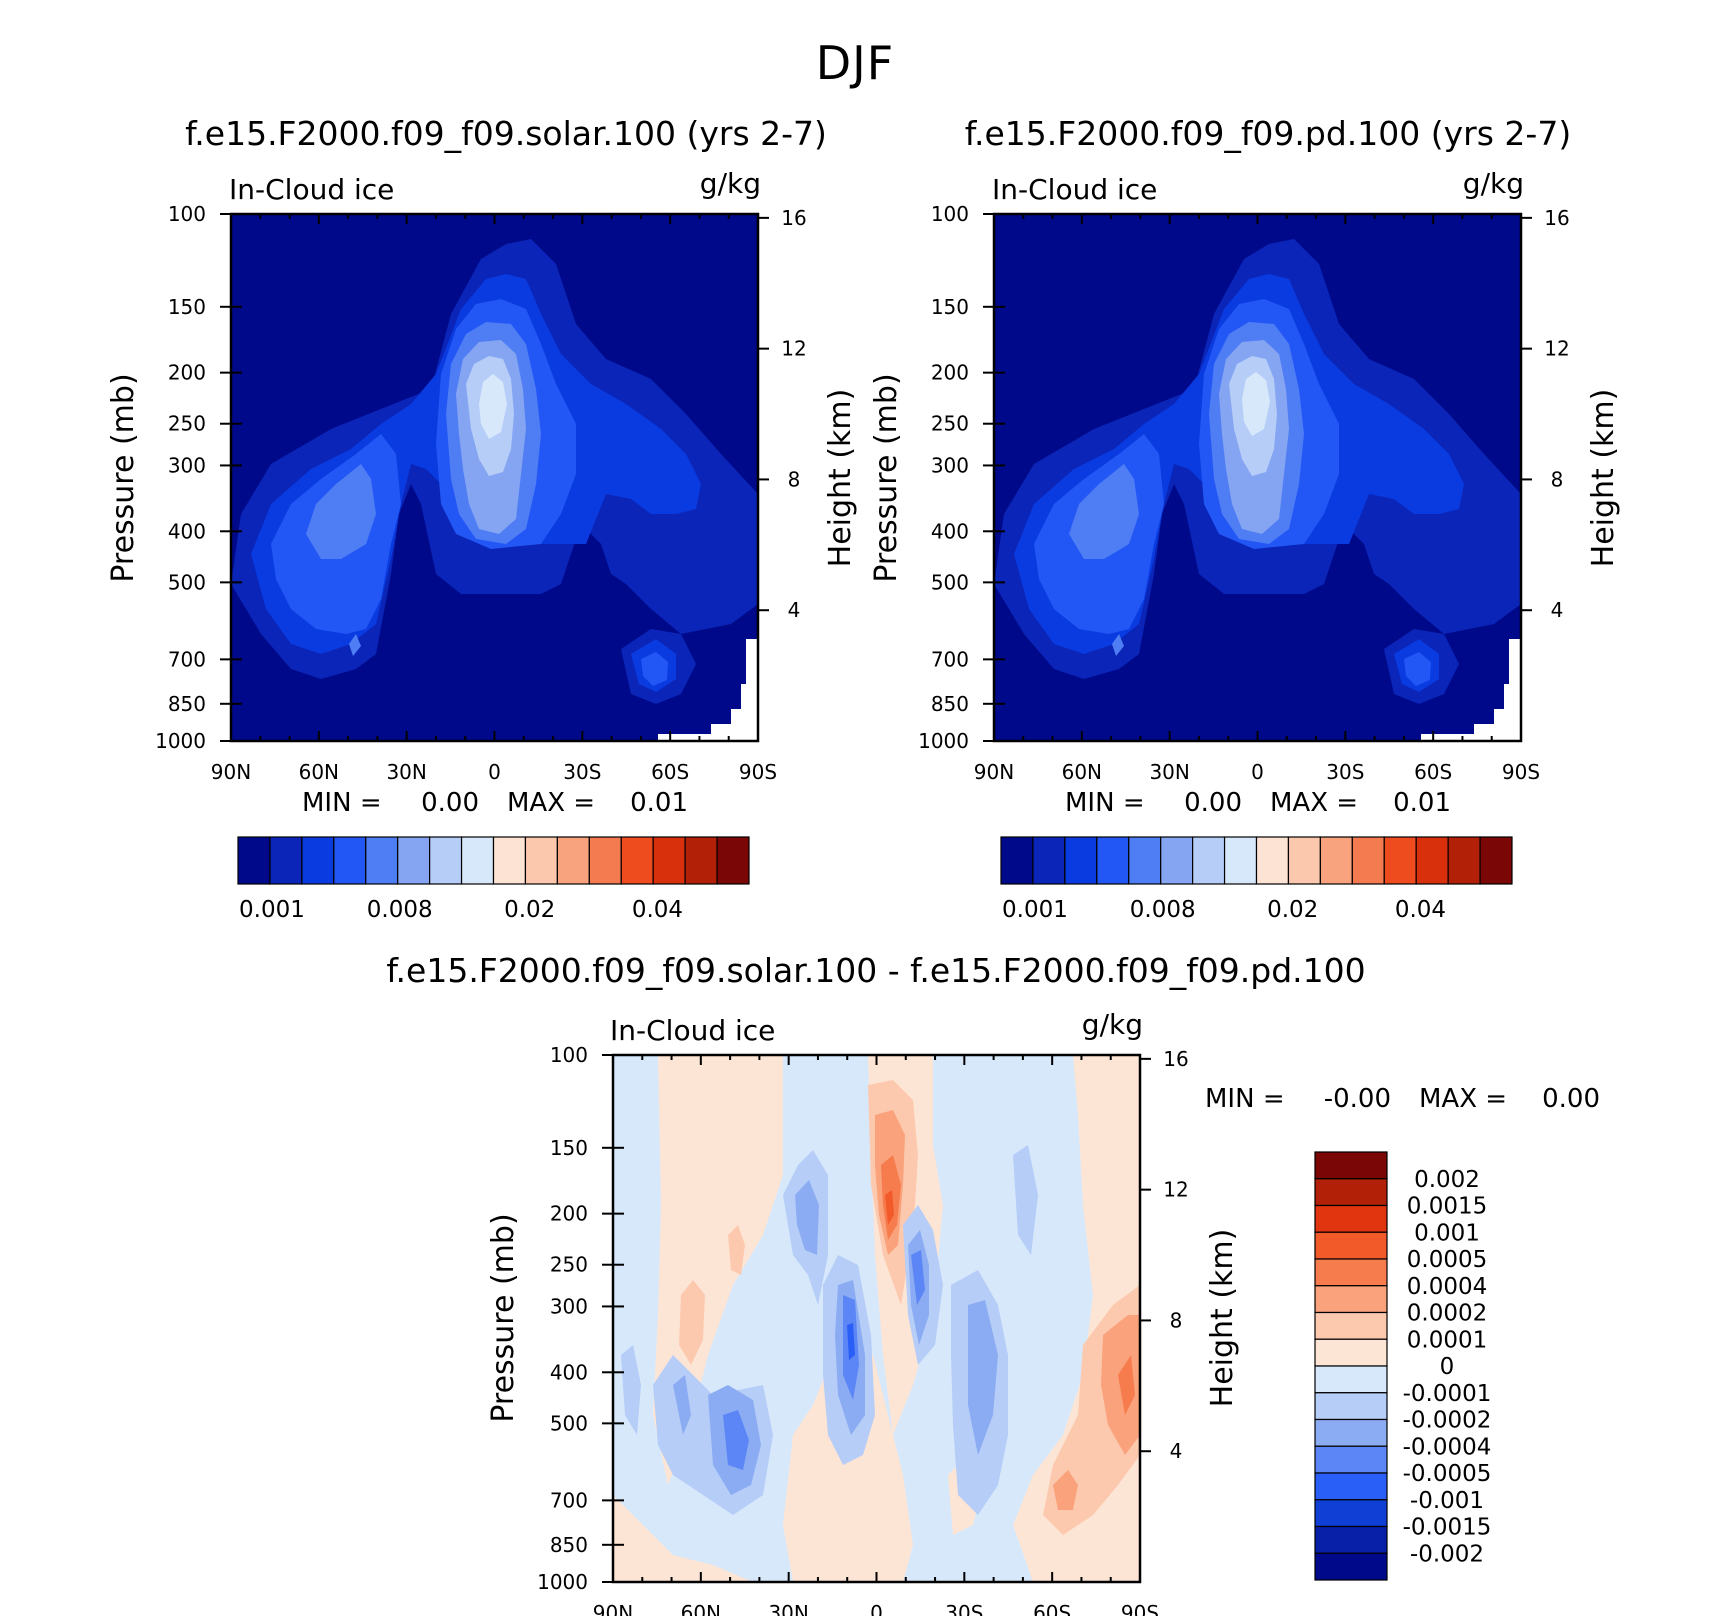 This screenshot has height=1616, width=1710. I want to click on diff-xtick-label: 90N, so click(613, 1608).